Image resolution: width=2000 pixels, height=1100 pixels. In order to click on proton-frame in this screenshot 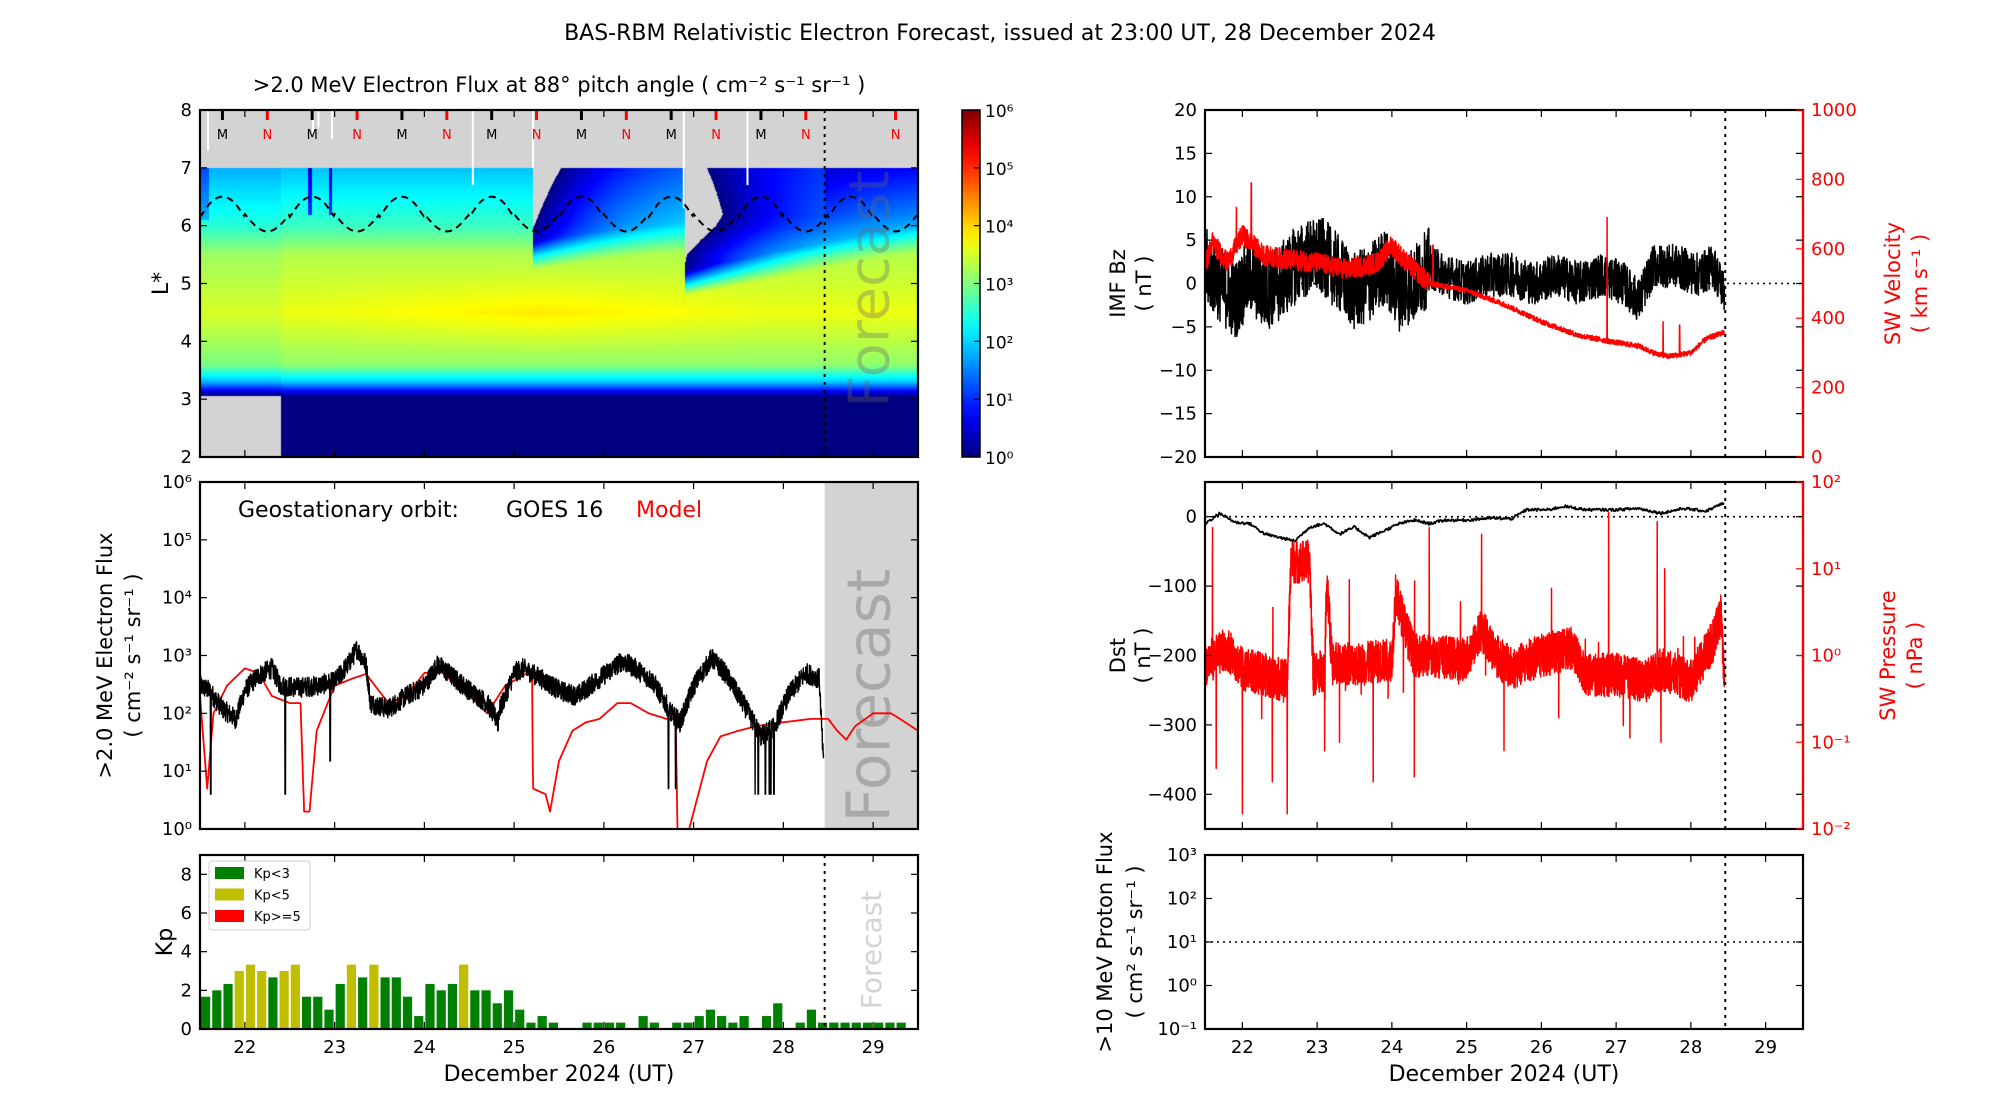, I will do `click(1504, 942)`.